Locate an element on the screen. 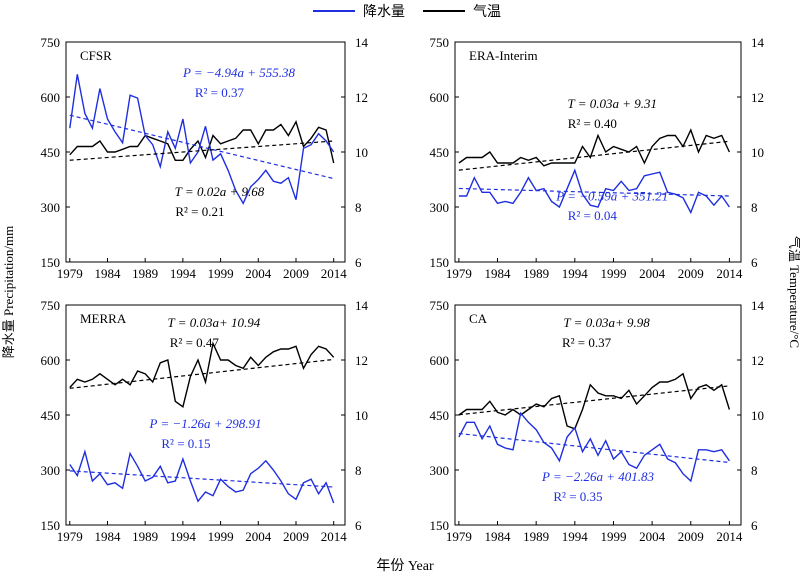 The image size is (800, 575). legend-temp-label: 气温 is located at coordinates (487, 12).